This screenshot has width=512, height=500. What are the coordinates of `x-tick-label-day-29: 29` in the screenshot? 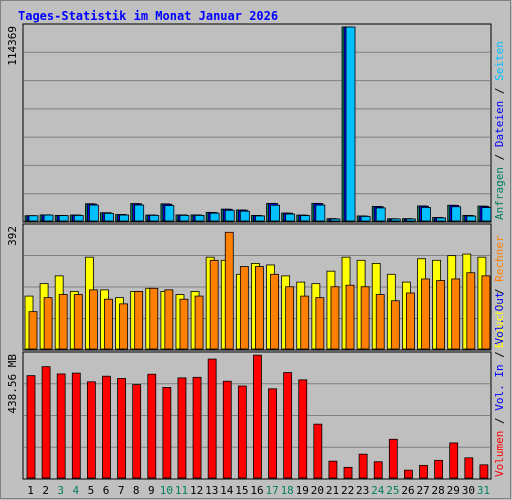 It's located at (453, 490).